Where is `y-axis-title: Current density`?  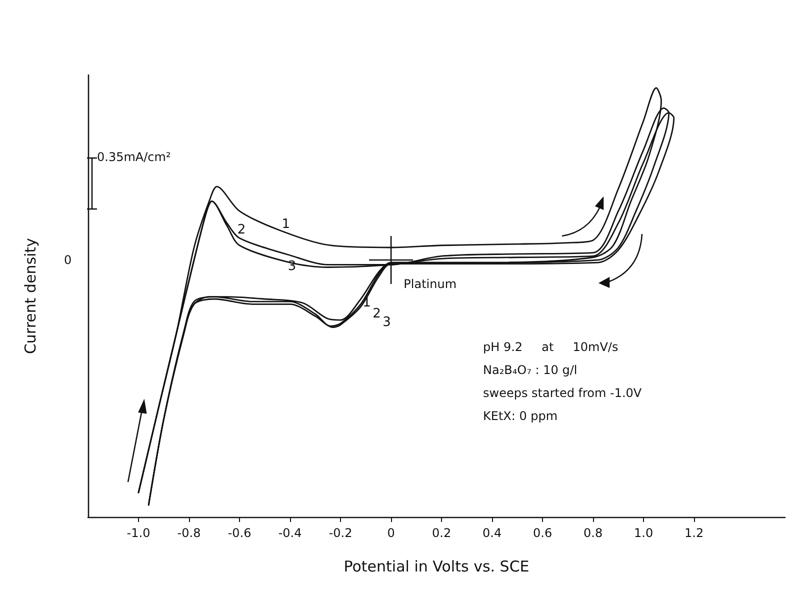
y-axis-title: Current density is located at coordinates (31, 296).